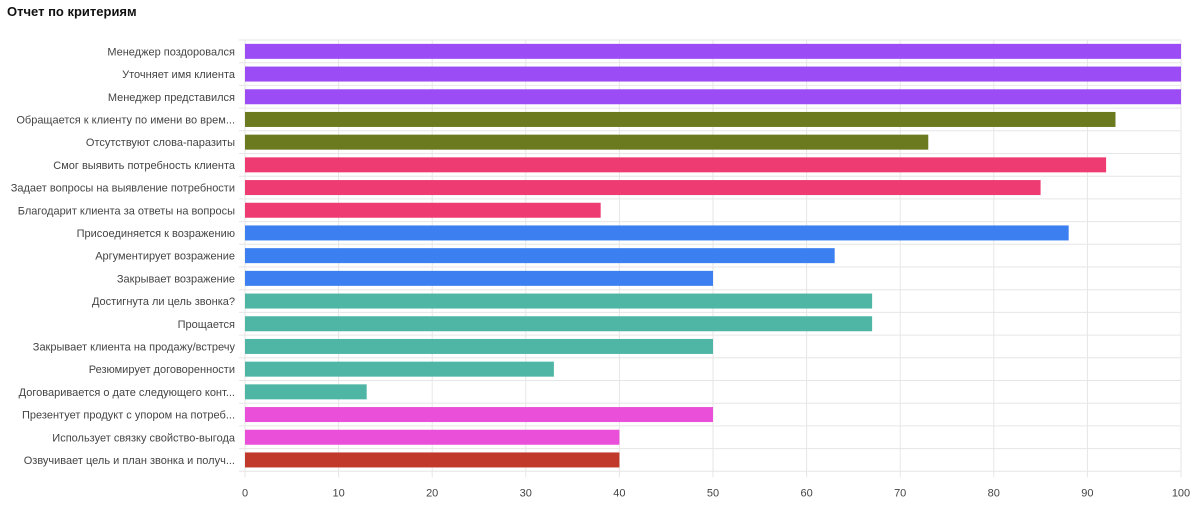 This screenshot has width=1200, height=525. I want to click on category-label: Резюмирует договоренности, so click(162, 370).